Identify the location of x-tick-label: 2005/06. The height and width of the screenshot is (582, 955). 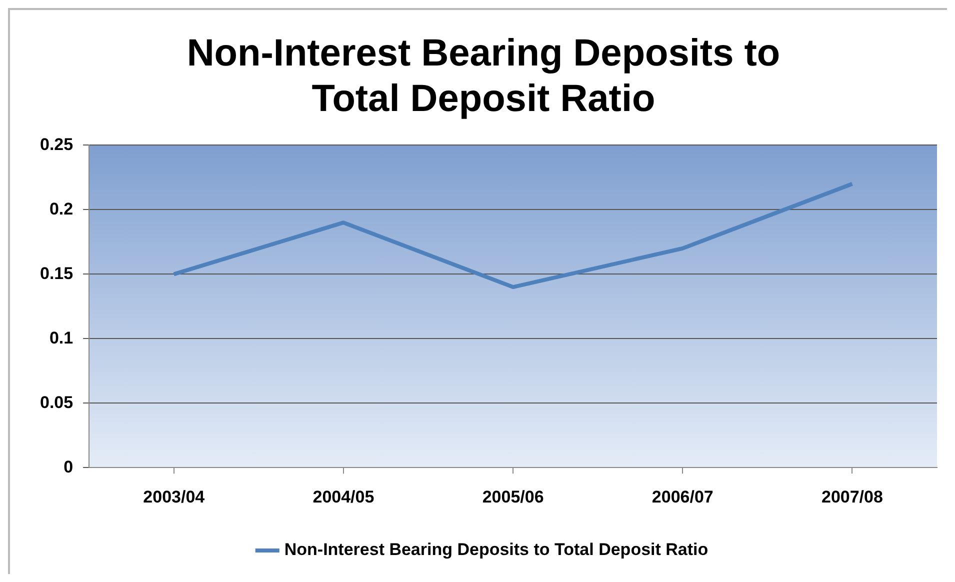
(513, 496).